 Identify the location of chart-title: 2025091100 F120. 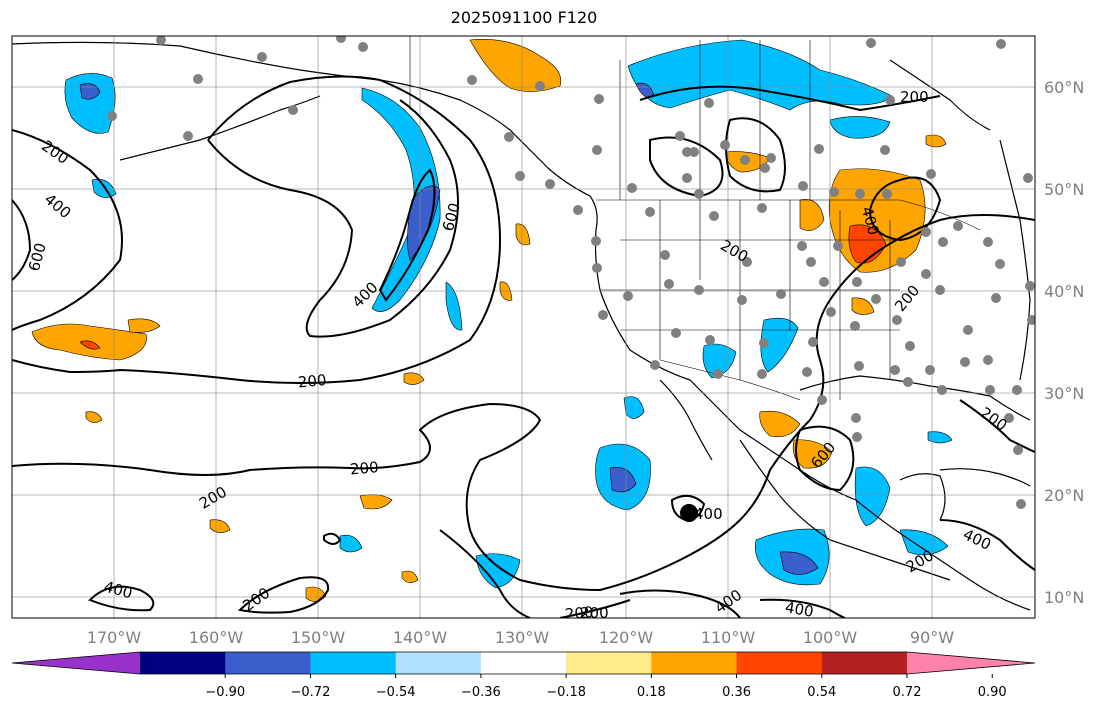
(524, 17).